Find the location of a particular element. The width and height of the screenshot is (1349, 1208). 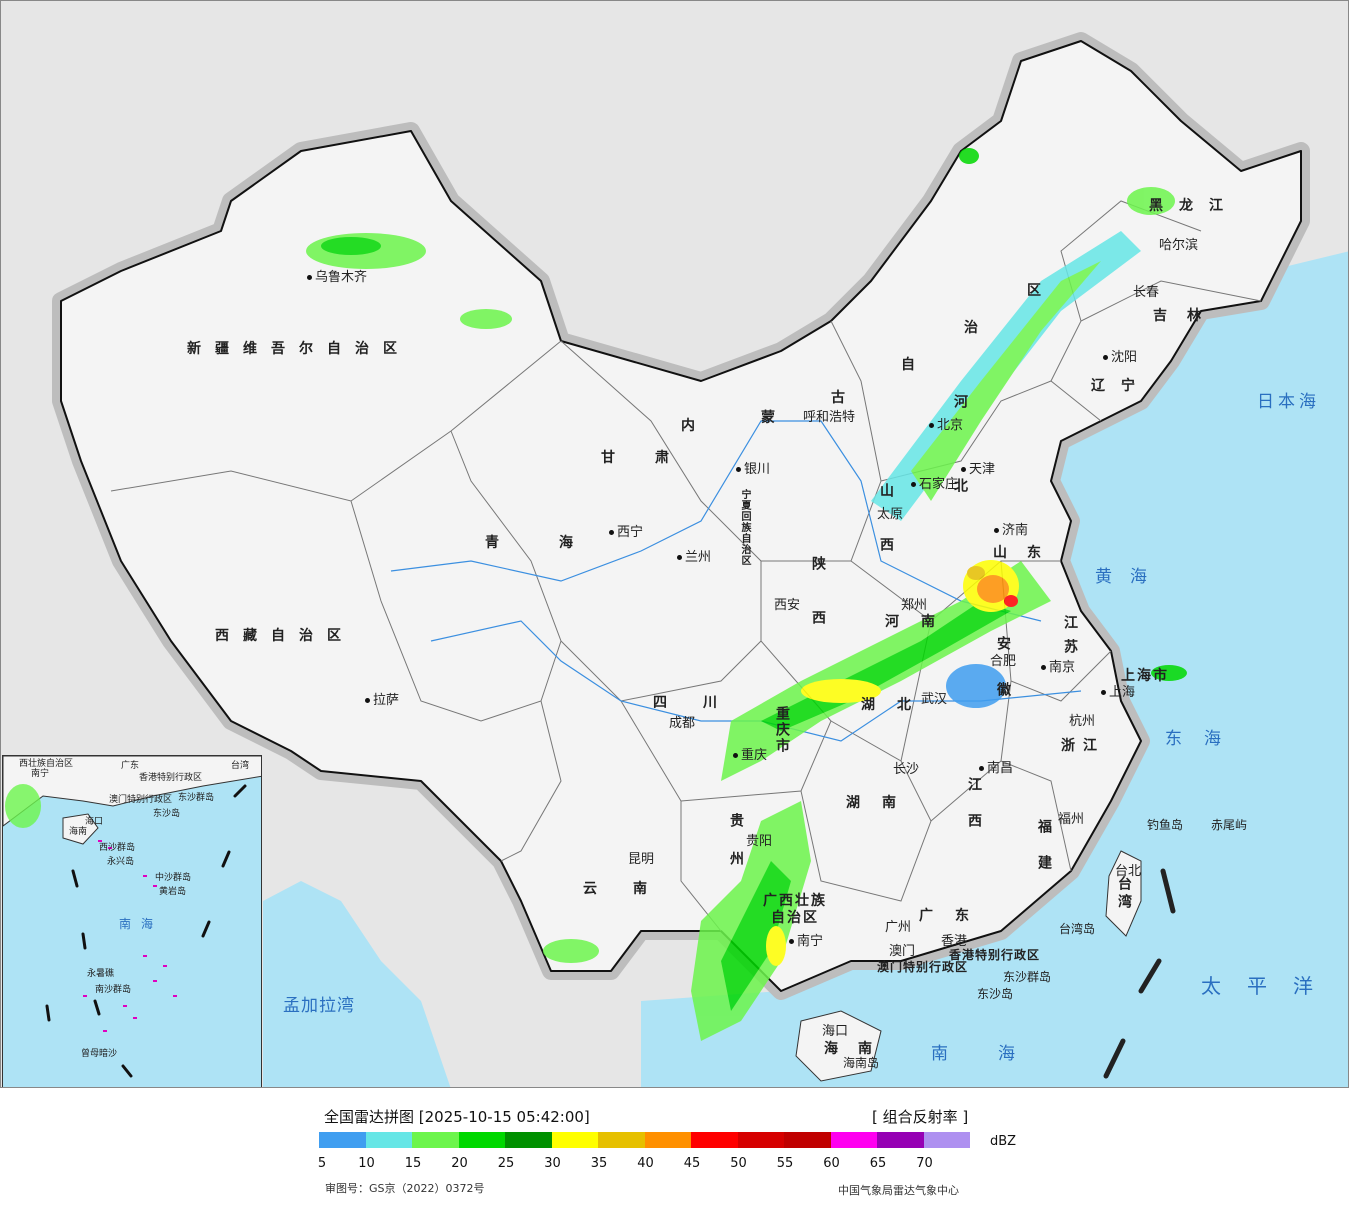

city-kunming: 昆明 is located at coordinates (641, 859).